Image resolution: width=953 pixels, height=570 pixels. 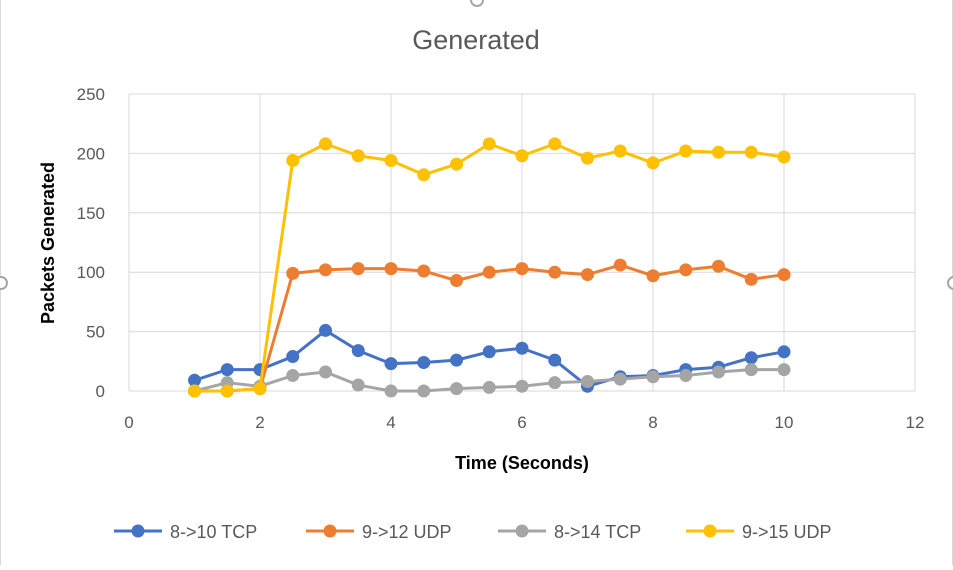 I want to click on x-tick-label: 0, so click(x=128, y=422).